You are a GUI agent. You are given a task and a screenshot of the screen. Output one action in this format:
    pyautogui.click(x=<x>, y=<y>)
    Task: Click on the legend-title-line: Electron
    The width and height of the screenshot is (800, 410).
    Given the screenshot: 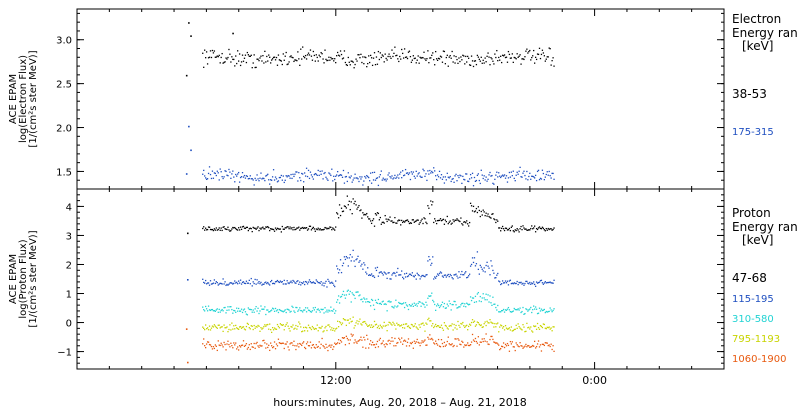 What is the action you would take?
    pyautogui.click(x=756, y=19)
    